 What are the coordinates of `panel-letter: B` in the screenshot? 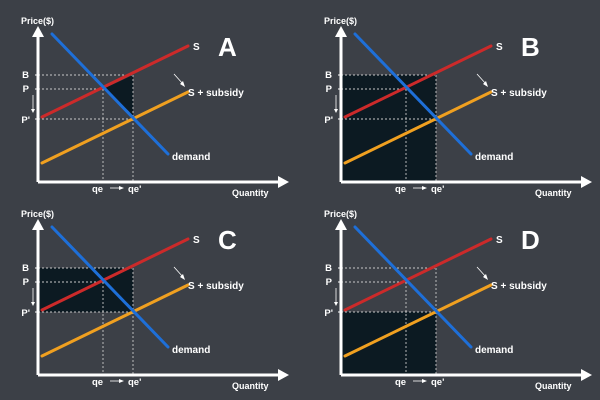 It's located at (530, 47).